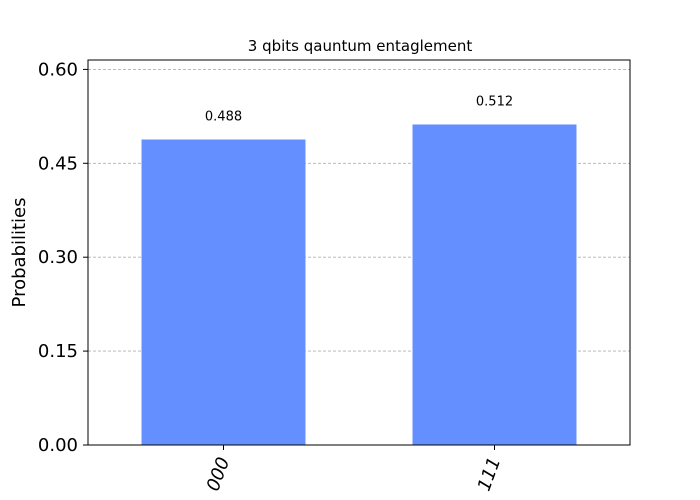  I want to click on y-axis-ticks: 0.00 0.15 0.30 0.45 0.60, so click(63, 257).